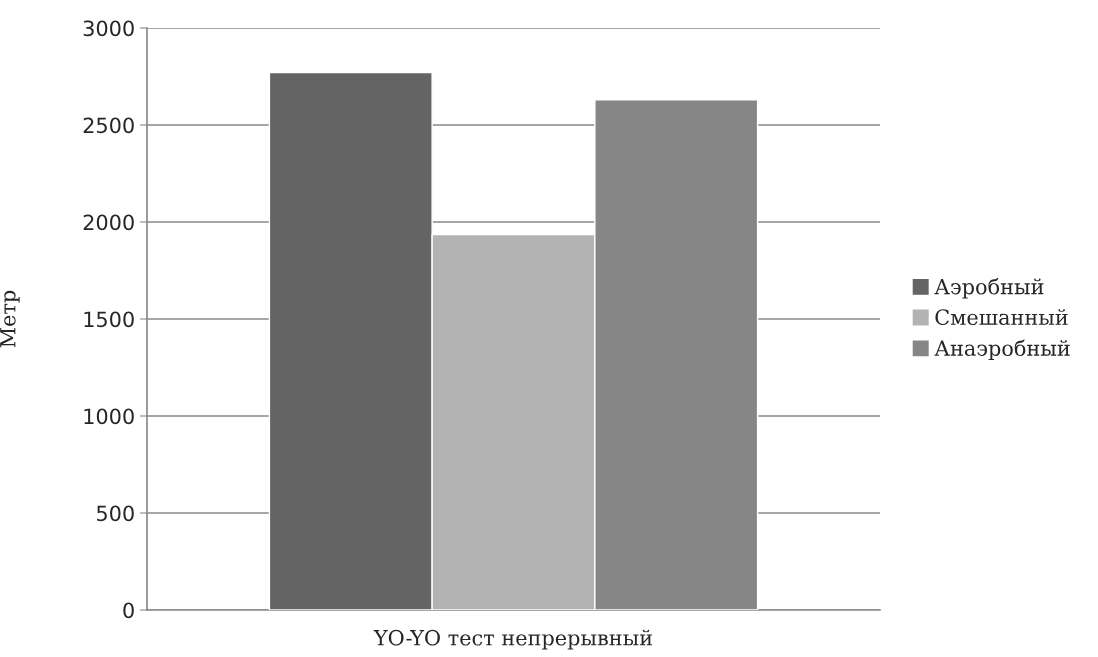 This screenshot has width=1098, height=657. What do you see at coordinates (989, 288) in the screenshot?
I see `legend-label: Аэробный` at bounding box center [989, 288].